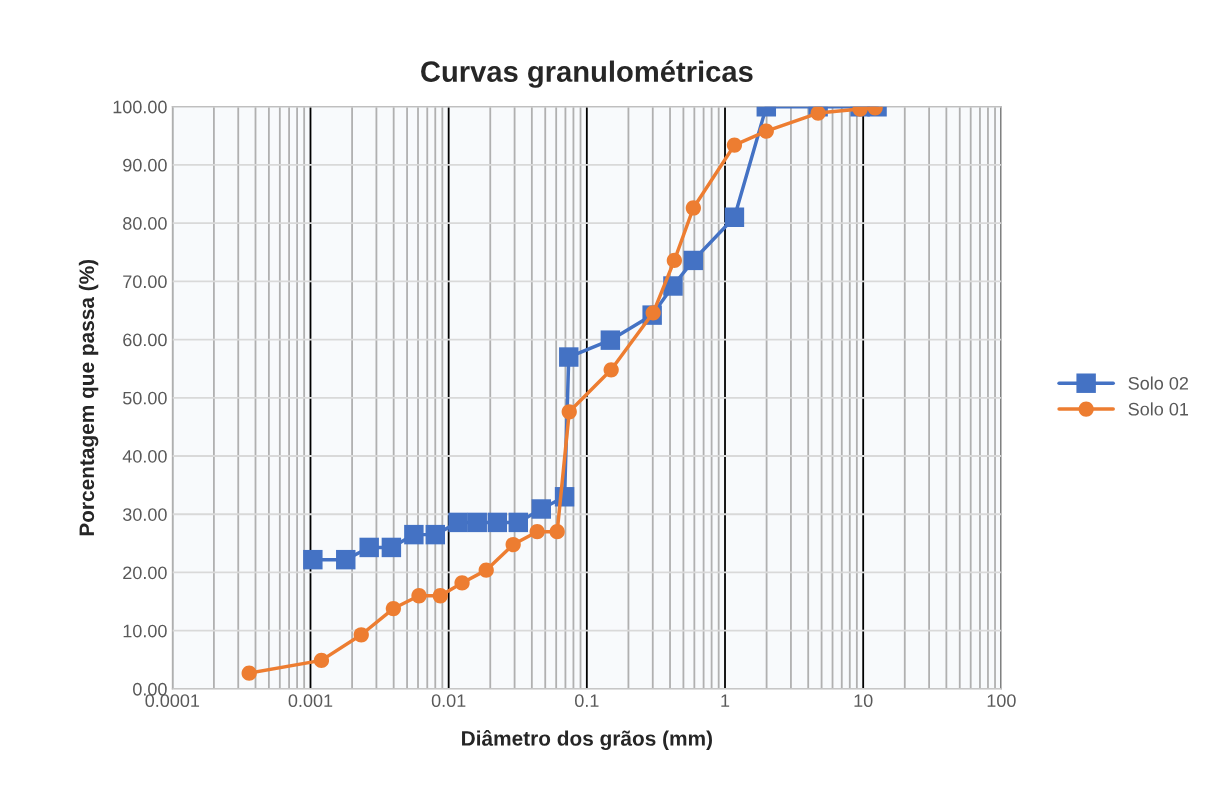 The width and height of the screenshot is (1205, 802). What do you see at coordinates (587, 74) in the screenshot?
I see `chart-title: Curvas granulométricas` at bounding box center [587, 74].